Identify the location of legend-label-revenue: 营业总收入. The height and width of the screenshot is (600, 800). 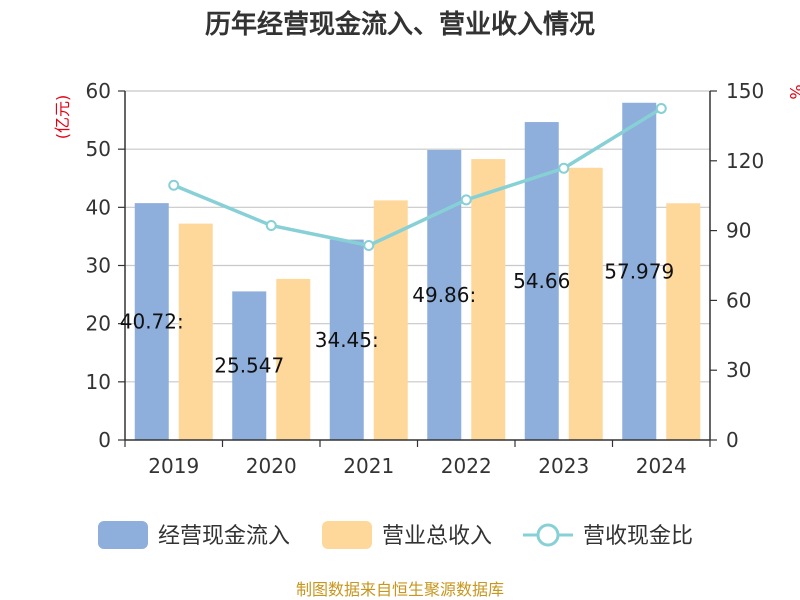
(437, 536).